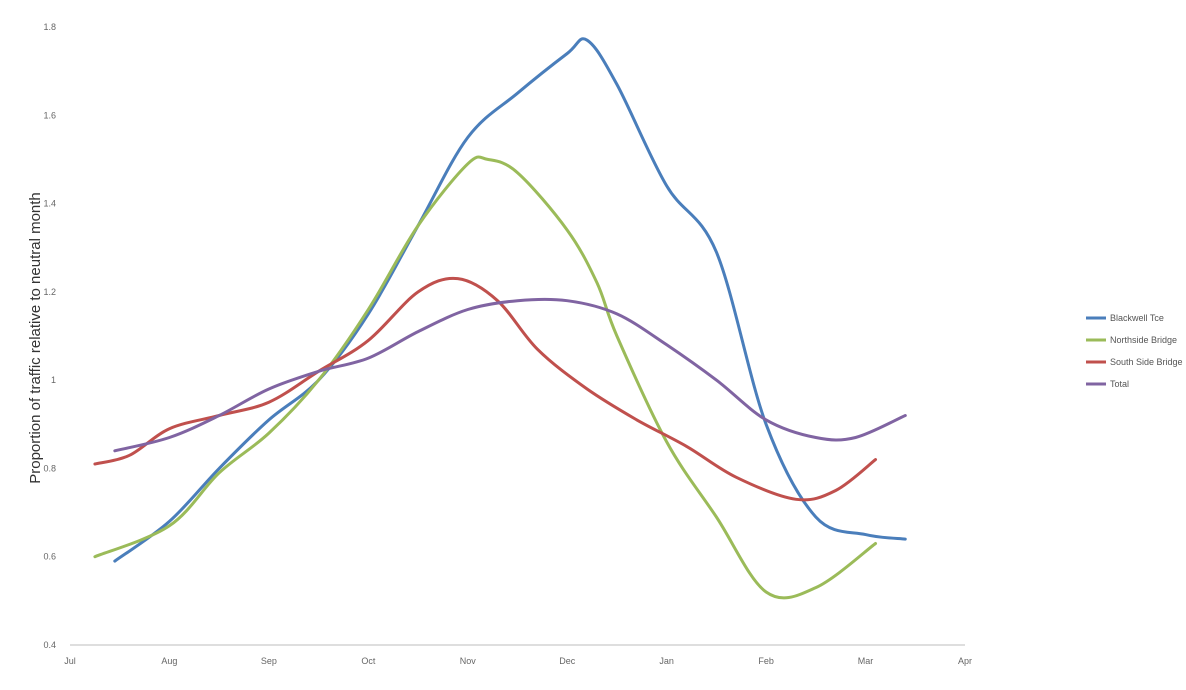 Image resolution: width=1186 pixels, height=690 pixels. Describe the element at coordinates (49, 336) in the screenshot. I see `y-tick-labels: 0.4 0.6 0.8 1 1.2 1.4 1.6 1.8` at that location.